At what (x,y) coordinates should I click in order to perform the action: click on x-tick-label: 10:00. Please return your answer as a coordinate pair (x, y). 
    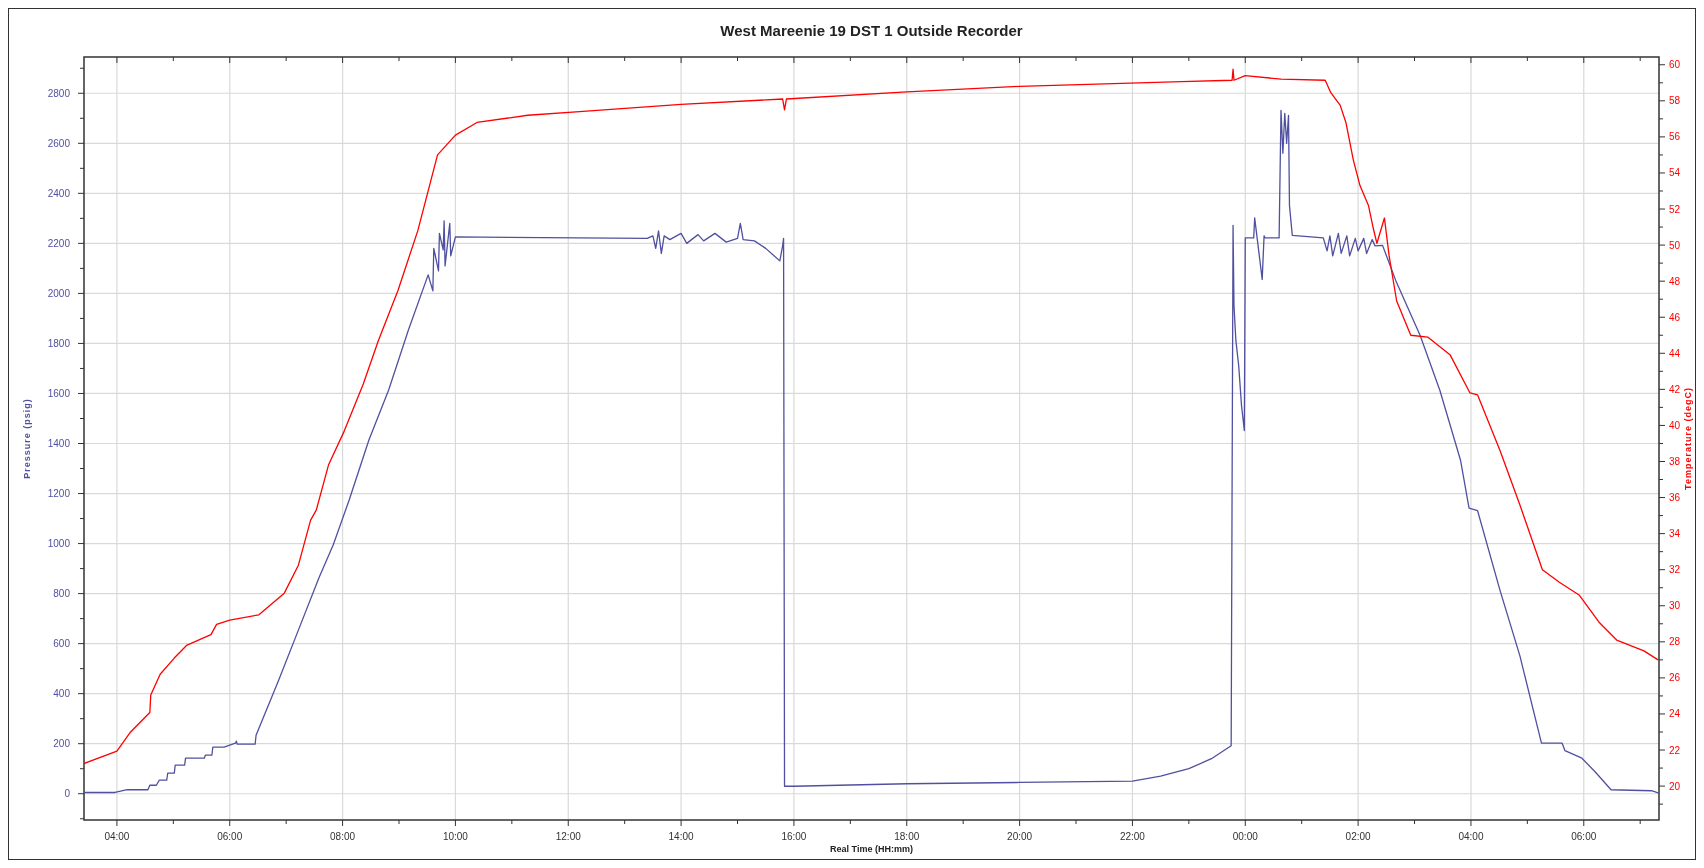
    Looking at the image, I should click on (455, 836).